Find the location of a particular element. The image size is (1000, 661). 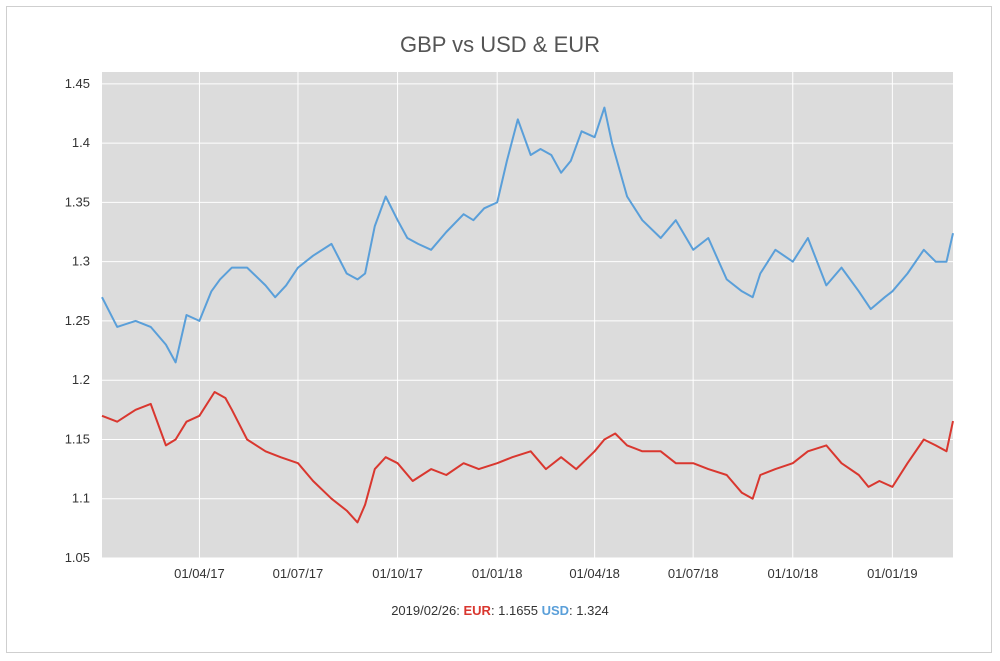

x-tick-label: 01/07/17 is located at coordinates (298, 573).